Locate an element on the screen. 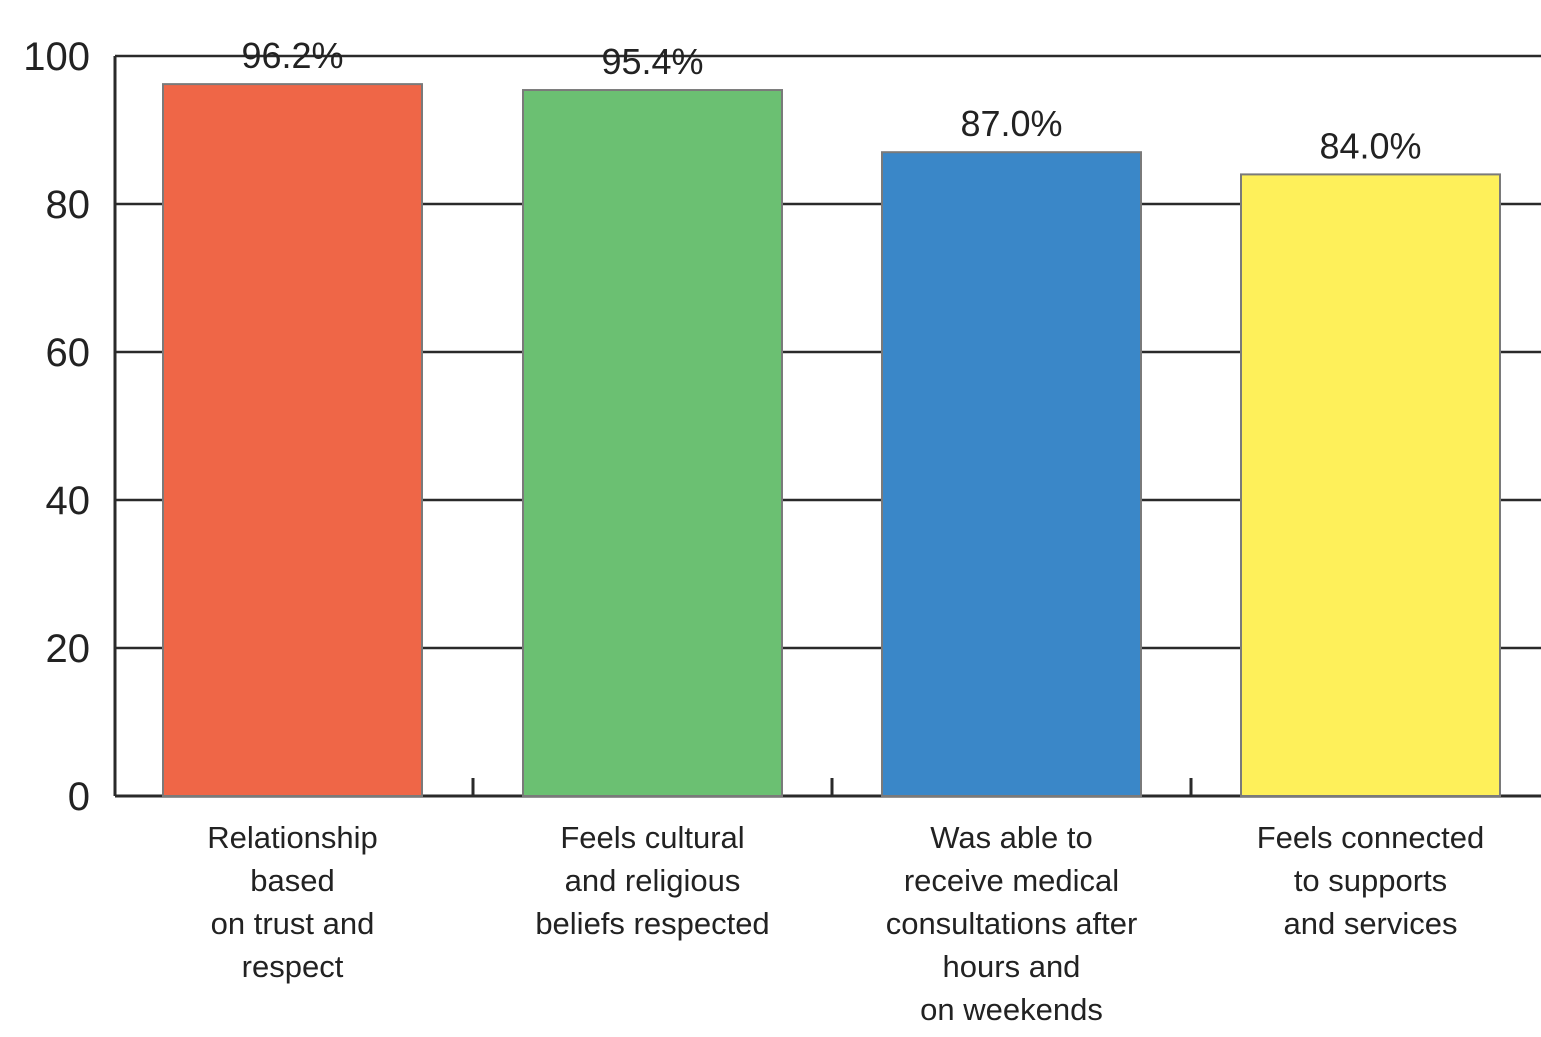 This screenshot has height=1037, width=1541. x-category-label: Relationship is located at coordinates (292, 837).